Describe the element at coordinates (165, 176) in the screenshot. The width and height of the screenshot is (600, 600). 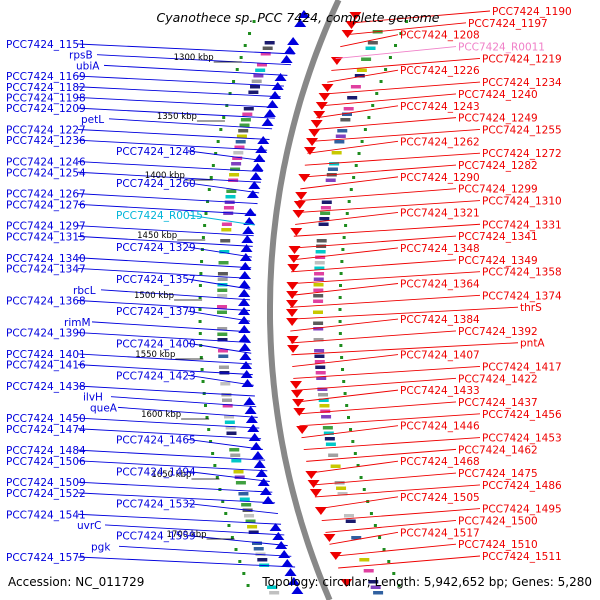
I see `scale-label: 1400 kbp` at that location.